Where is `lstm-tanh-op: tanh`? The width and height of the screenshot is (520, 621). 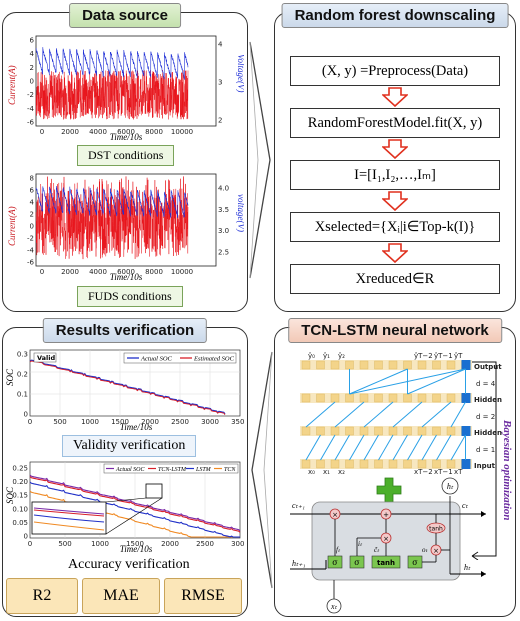
lstm-tanh-op: tanh is located at coordinates (436, 529).